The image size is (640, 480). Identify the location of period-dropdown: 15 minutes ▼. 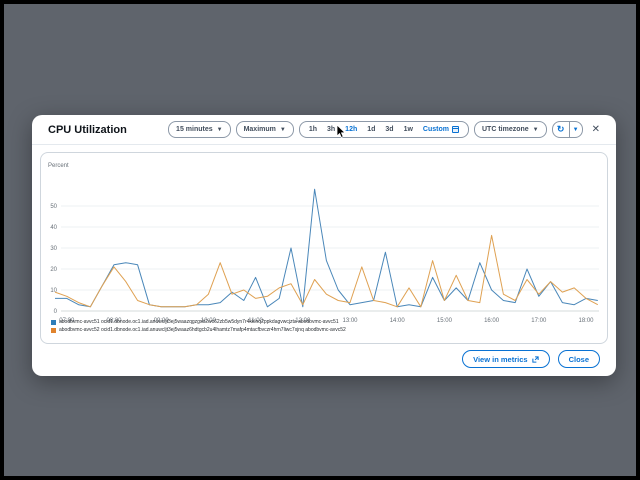
(199, 129).